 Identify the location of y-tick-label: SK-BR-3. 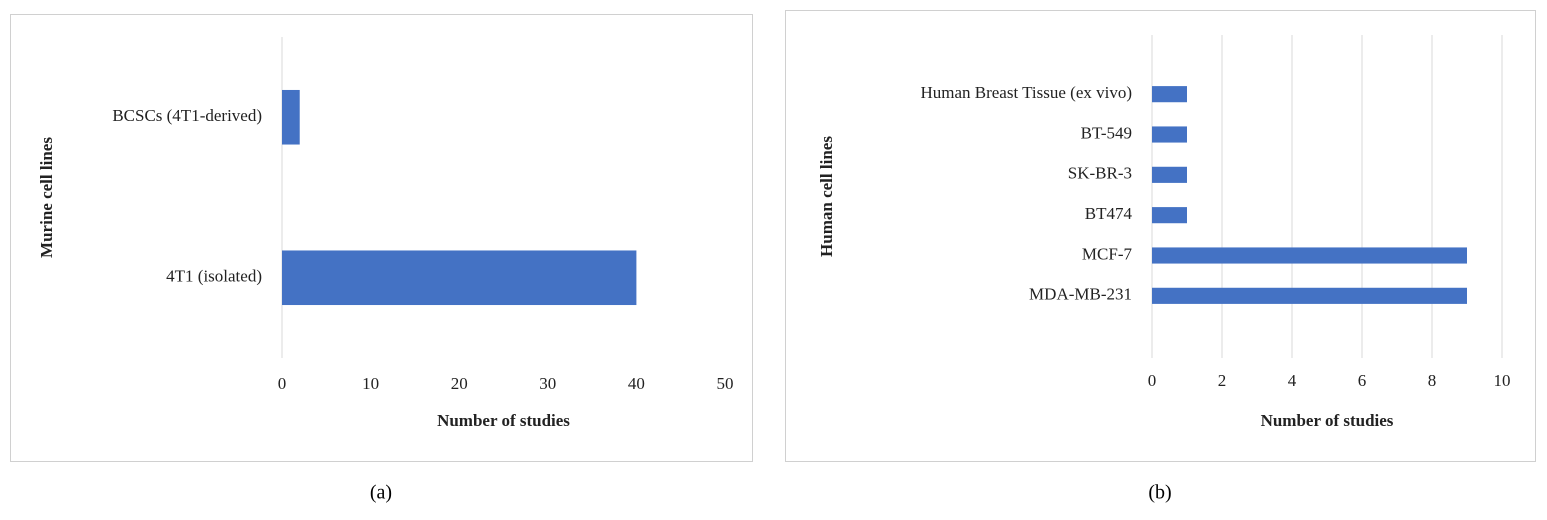
(1100, 173).